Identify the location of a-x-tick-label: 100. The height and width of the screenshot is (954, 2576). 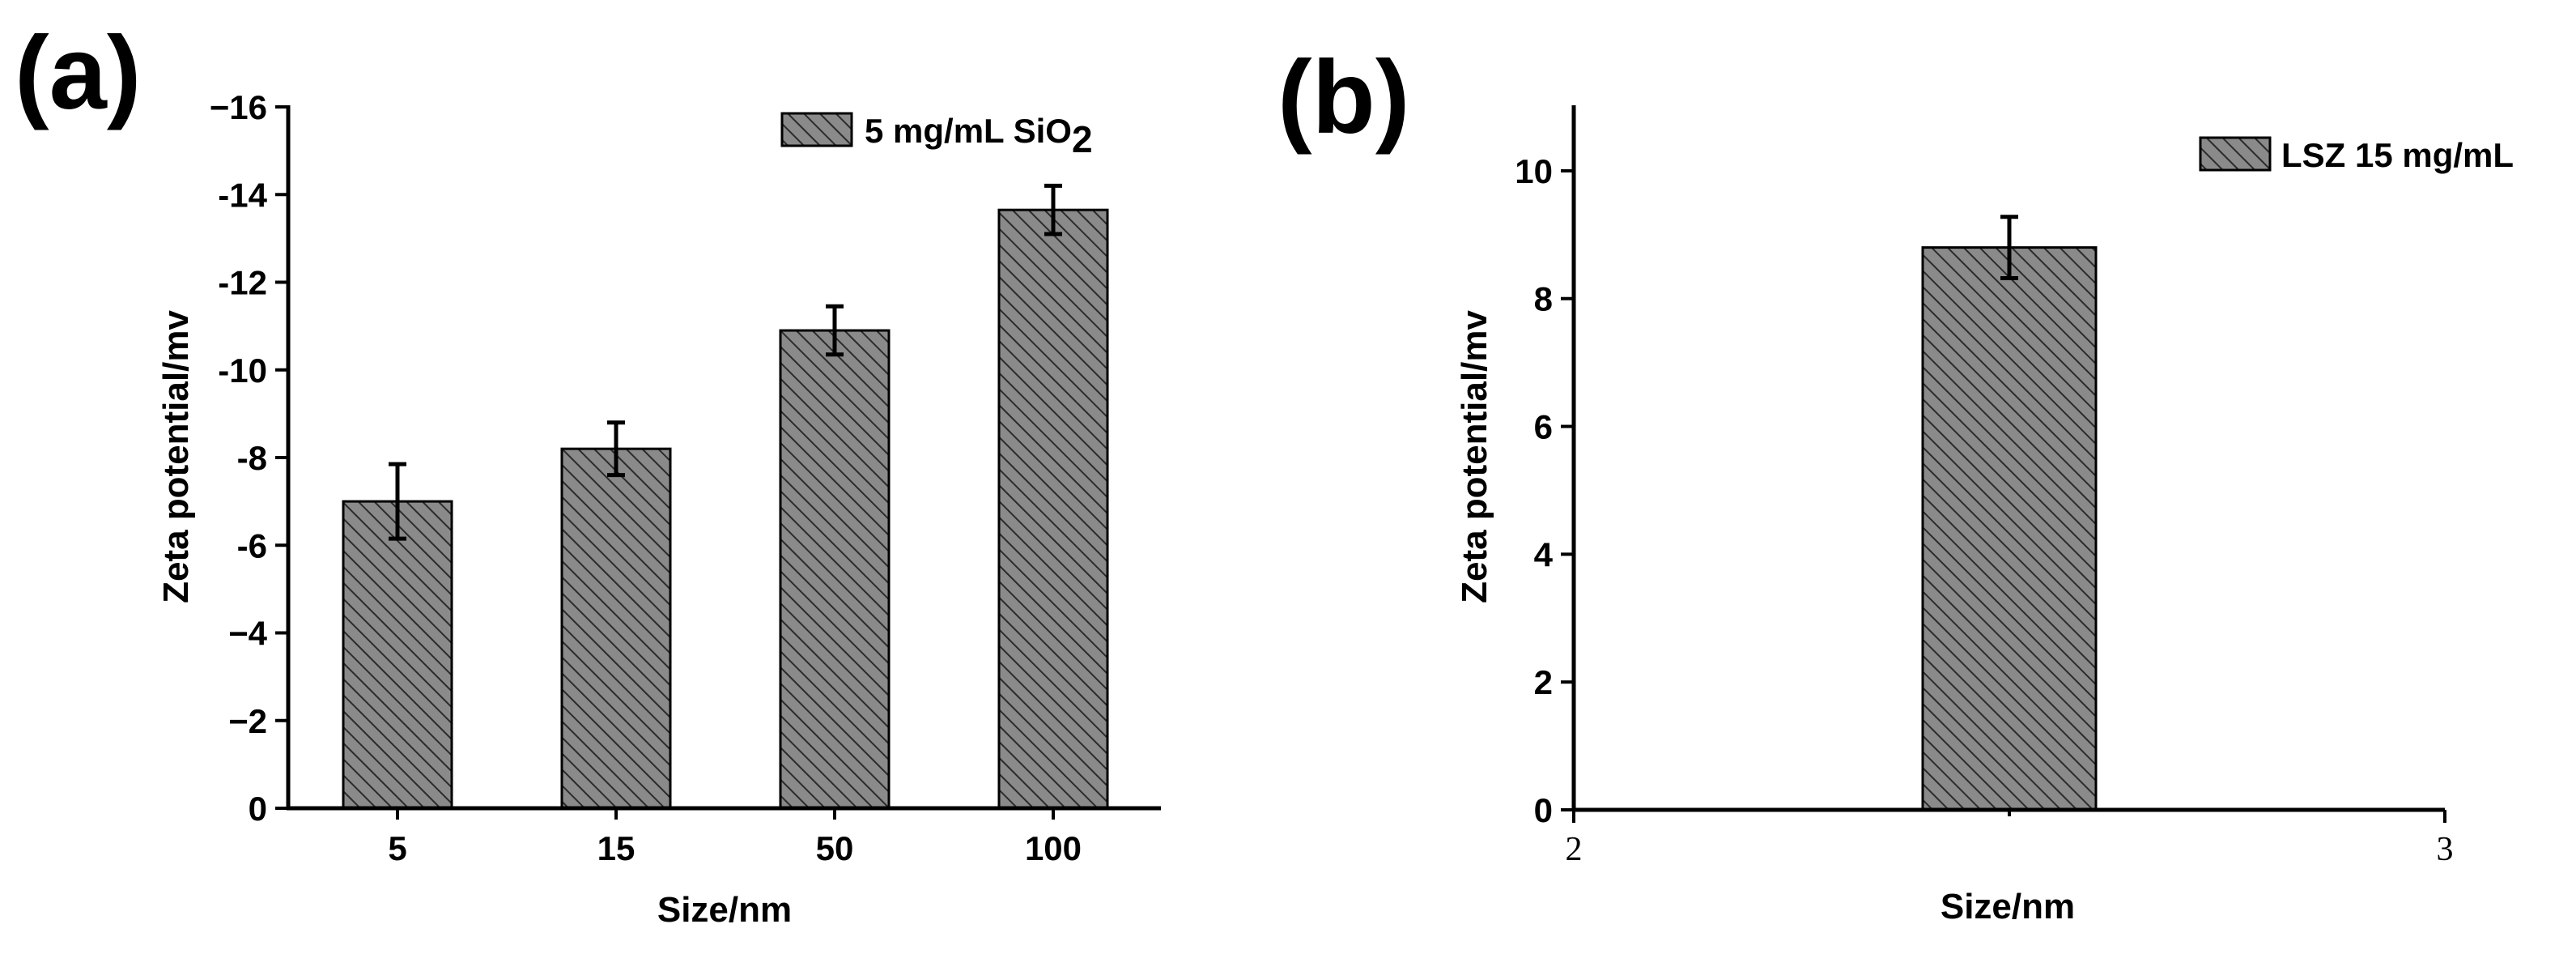
(1053, 848).